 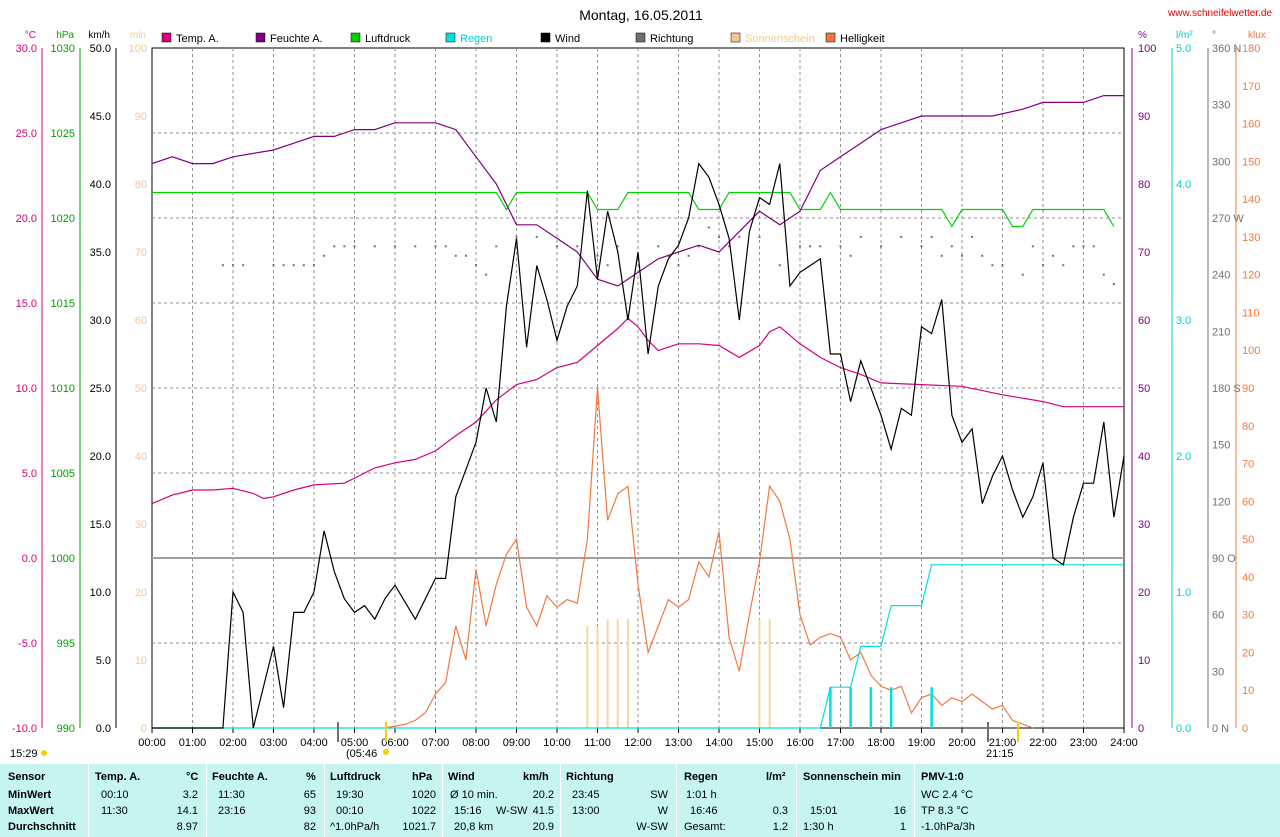 I want to click on stats-press-value: 1021.7, so click(x=419, y=827).